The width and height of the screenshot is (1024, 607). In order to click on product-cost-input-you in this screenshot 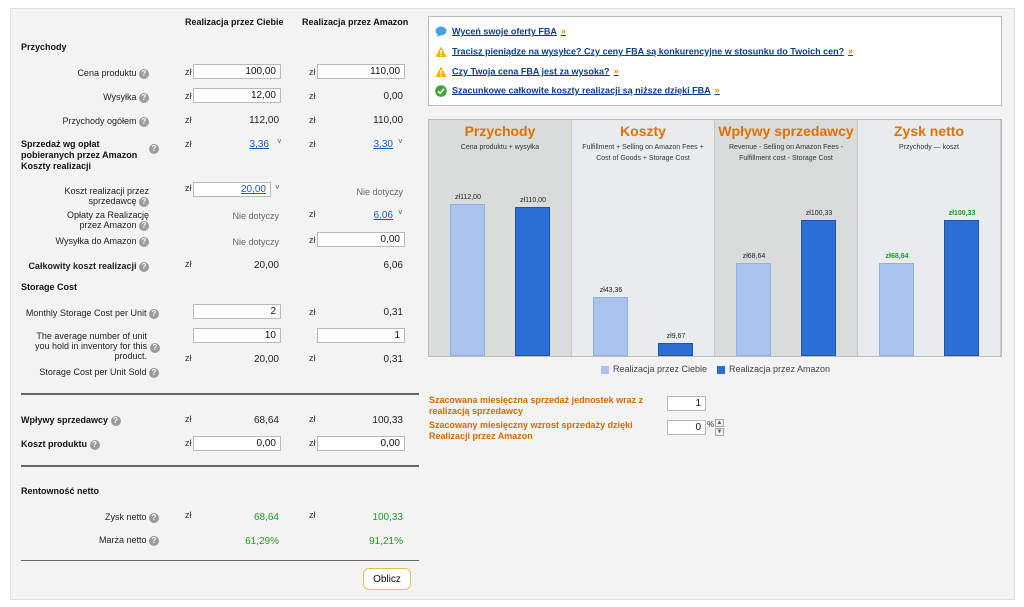, I will do `click(237, 443)`.